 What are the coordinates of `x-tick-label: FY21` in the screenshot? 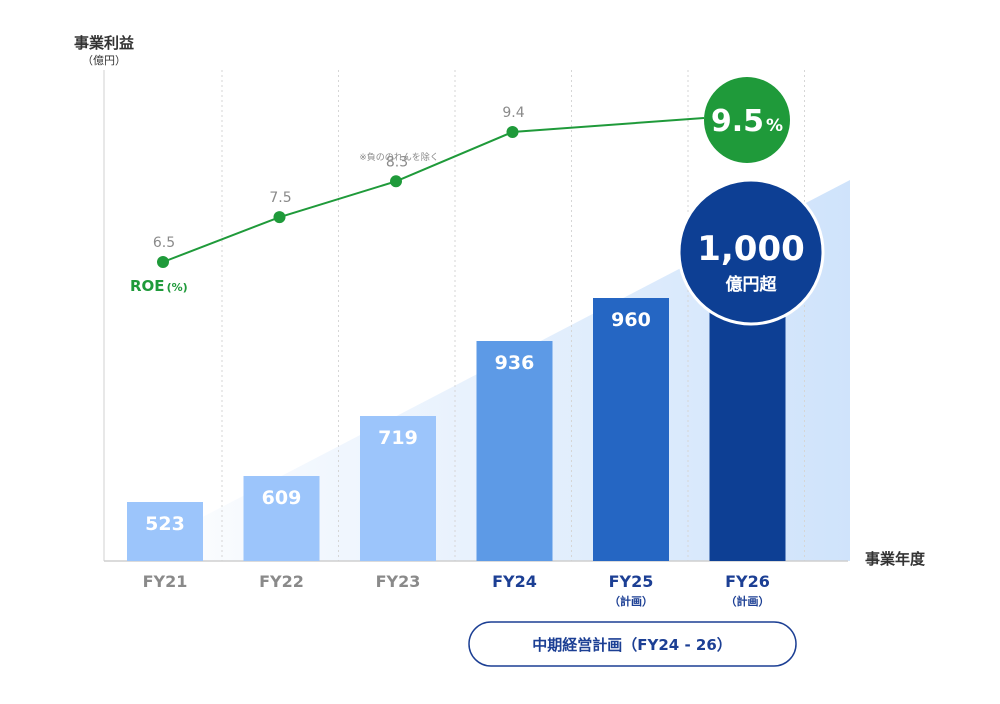 It's located at (165, 581).